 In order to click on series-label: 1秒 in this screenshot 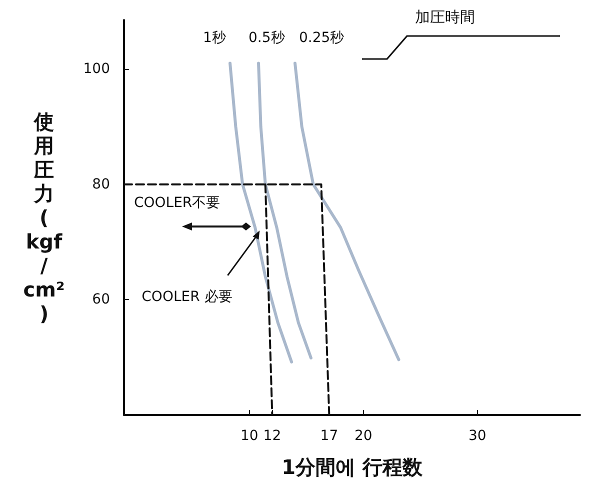, I will do `click(214, 38)`.